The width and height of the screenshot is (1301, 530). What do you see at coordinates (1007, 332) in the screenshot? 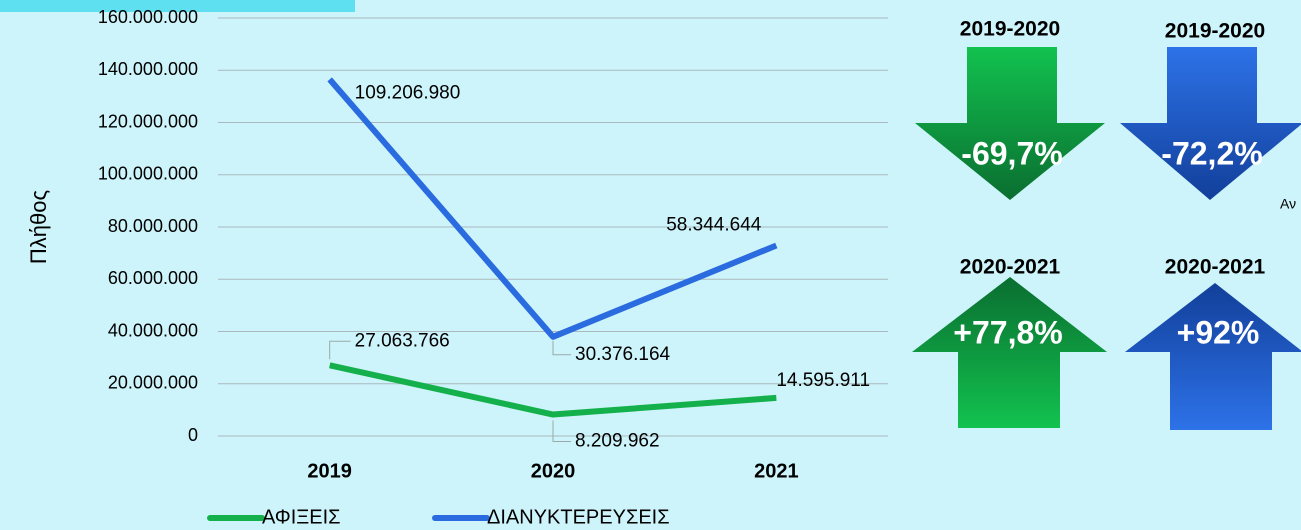
I see `arrow-label: +77,8%` at bounding box center [1007, 332].